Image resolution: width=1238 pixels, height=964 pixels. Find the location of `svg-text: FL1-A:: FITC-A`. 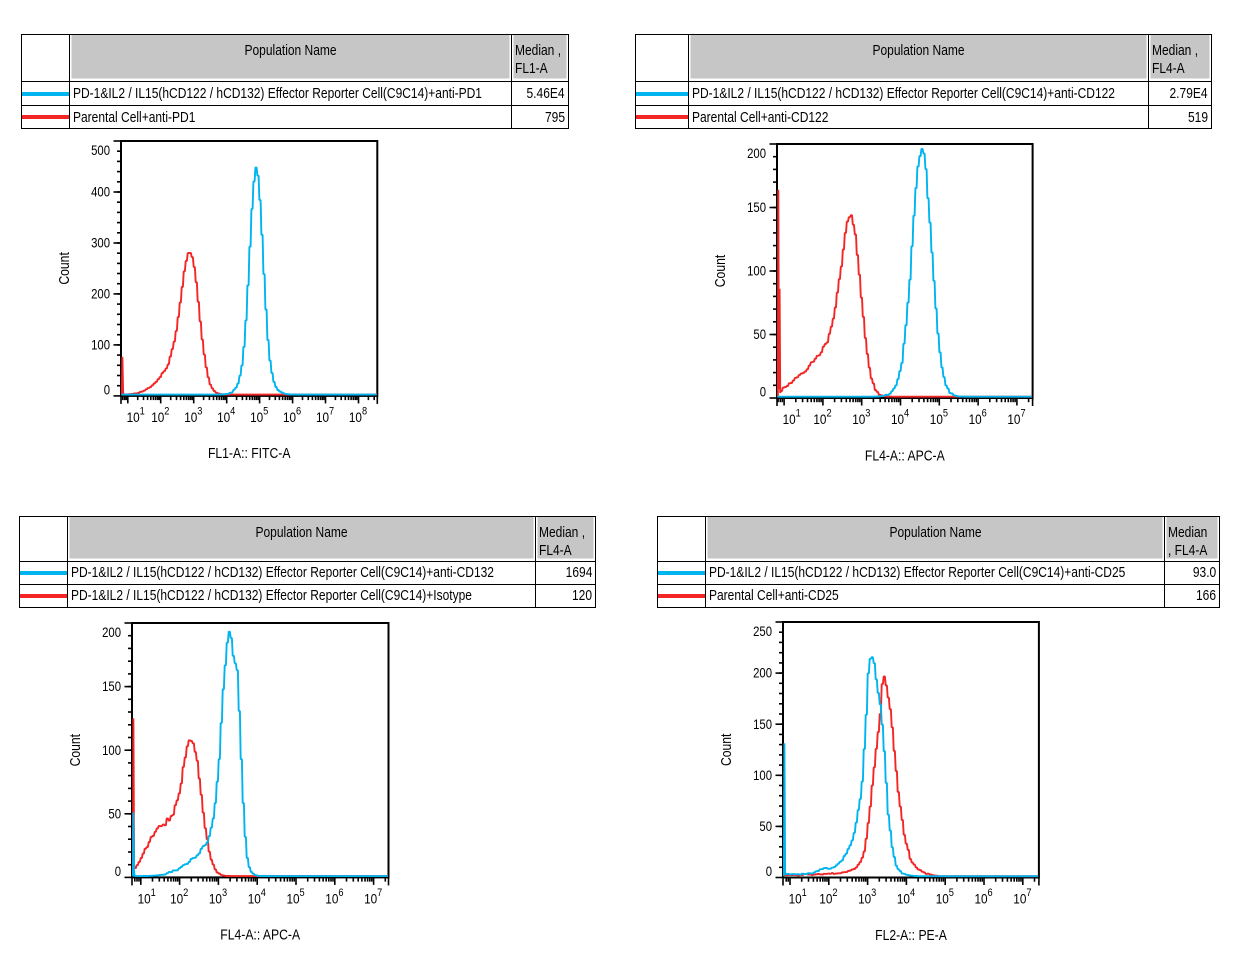

svg-text: FL1-A:: FITC-A is located at coordinates (249, 453).